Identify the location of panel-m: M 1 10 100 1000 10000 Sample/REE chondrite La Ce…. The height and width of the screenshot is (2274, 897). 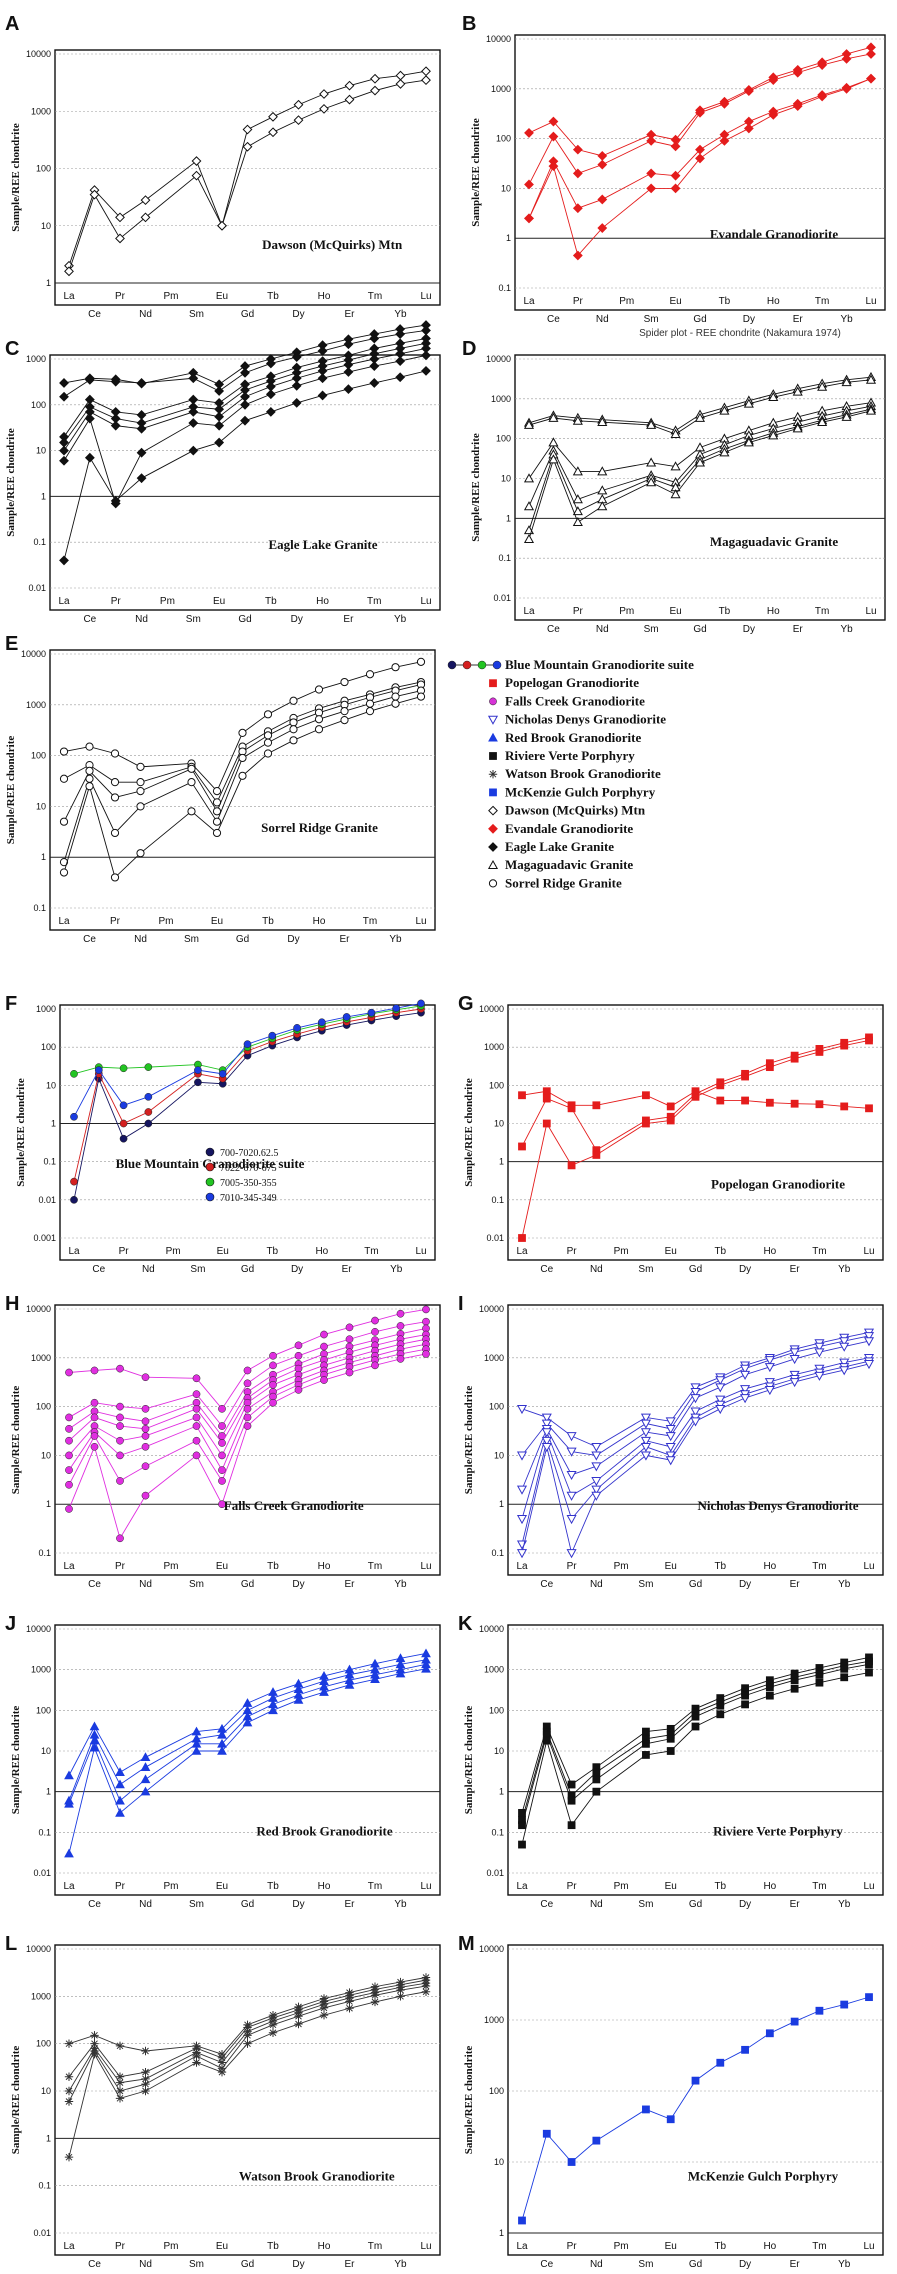
(671, 2101).